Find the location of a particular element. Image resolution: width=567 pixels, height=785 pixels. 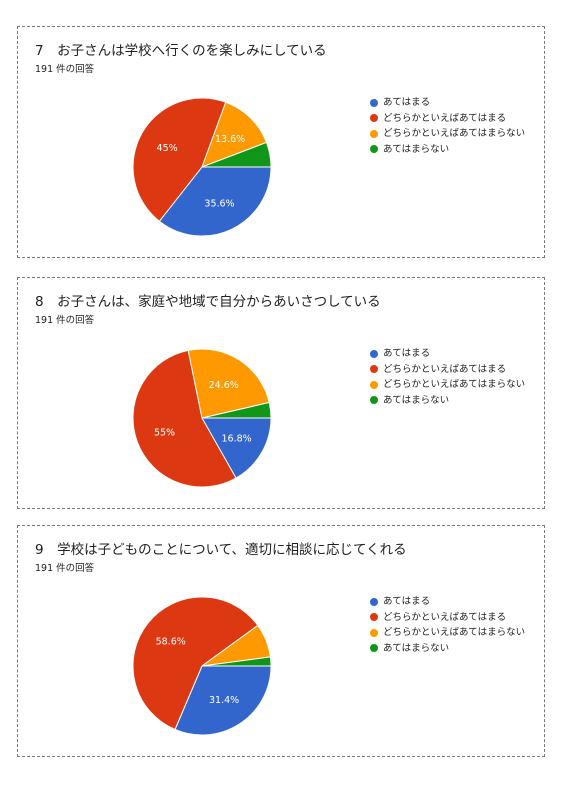

slice-value-label: 24.6% is located at coordinates (224, 385).